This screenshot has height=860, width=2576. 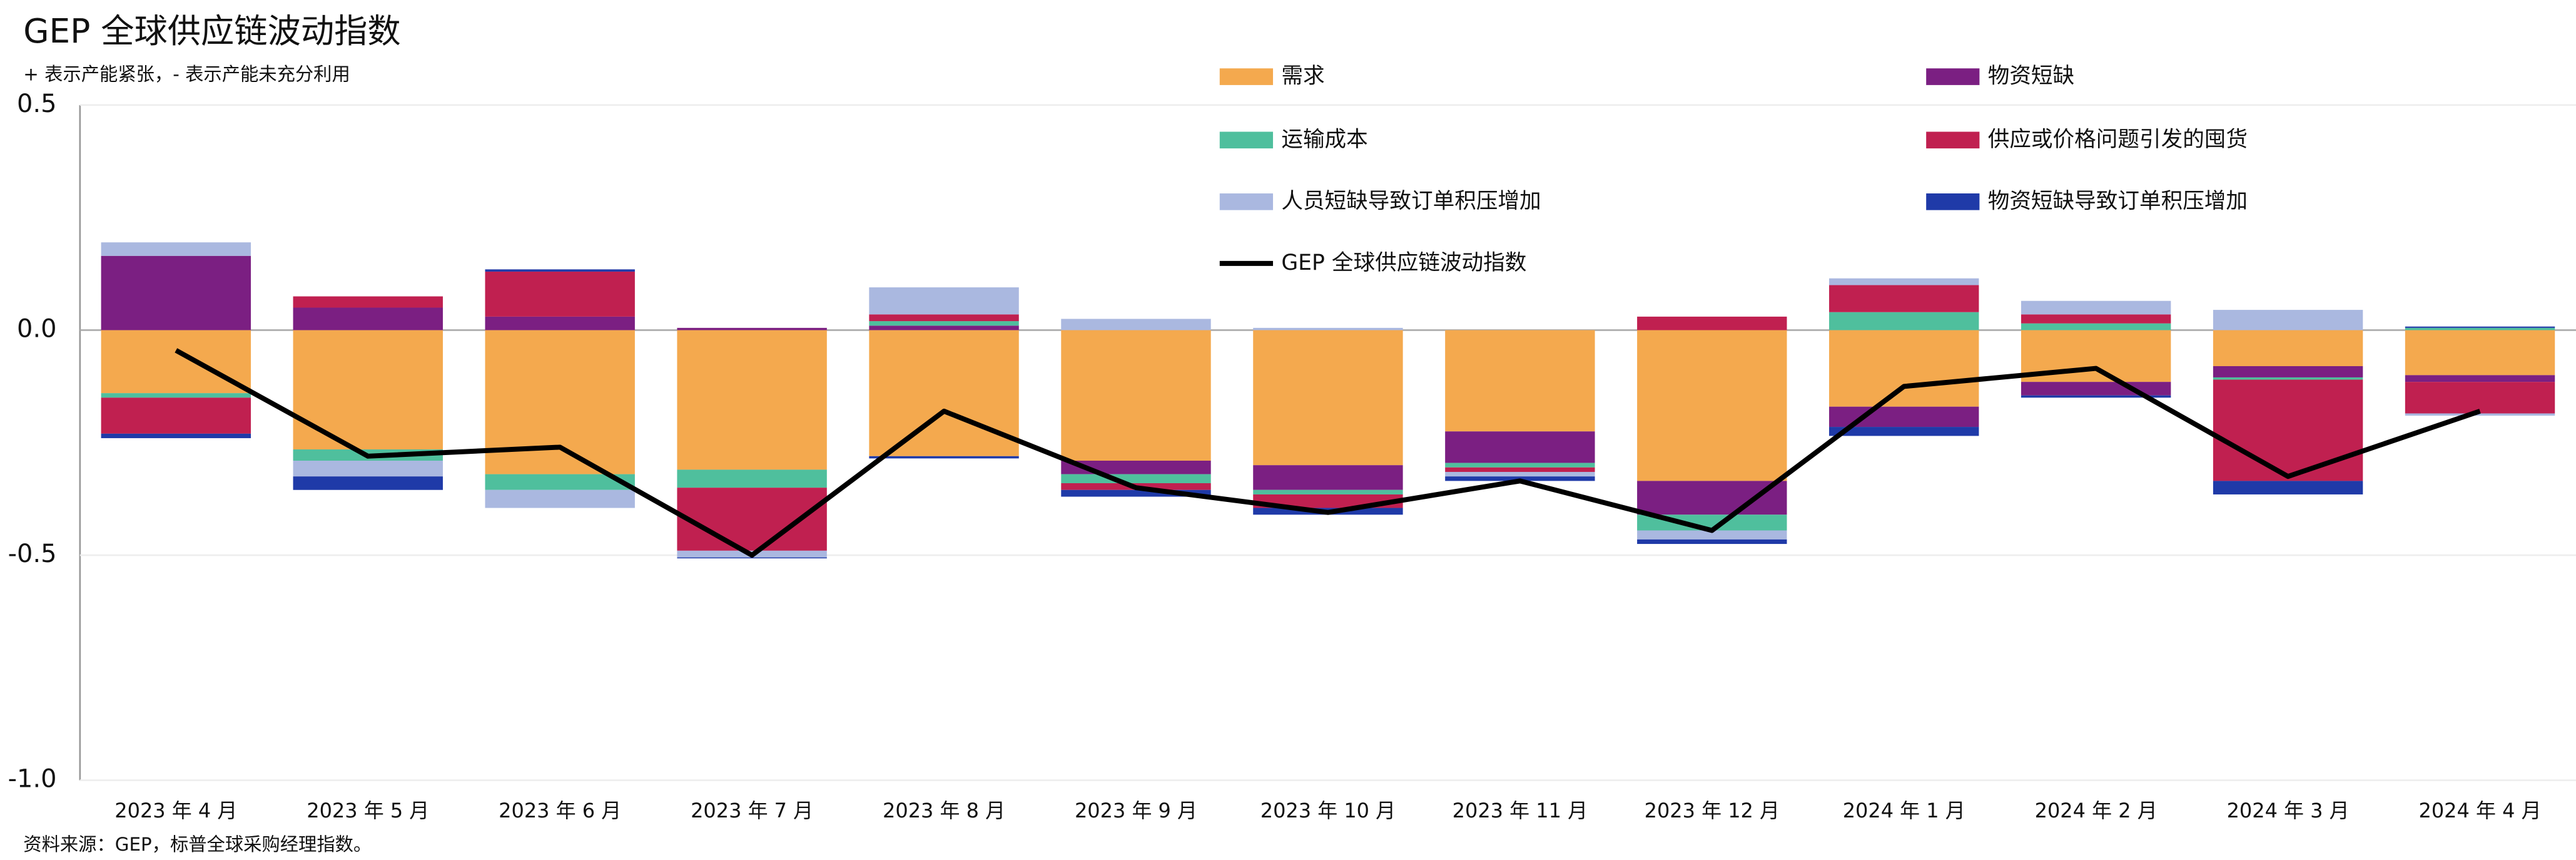 I want to click on legend-label: 物资短缺, so click(x=2031, y=77).